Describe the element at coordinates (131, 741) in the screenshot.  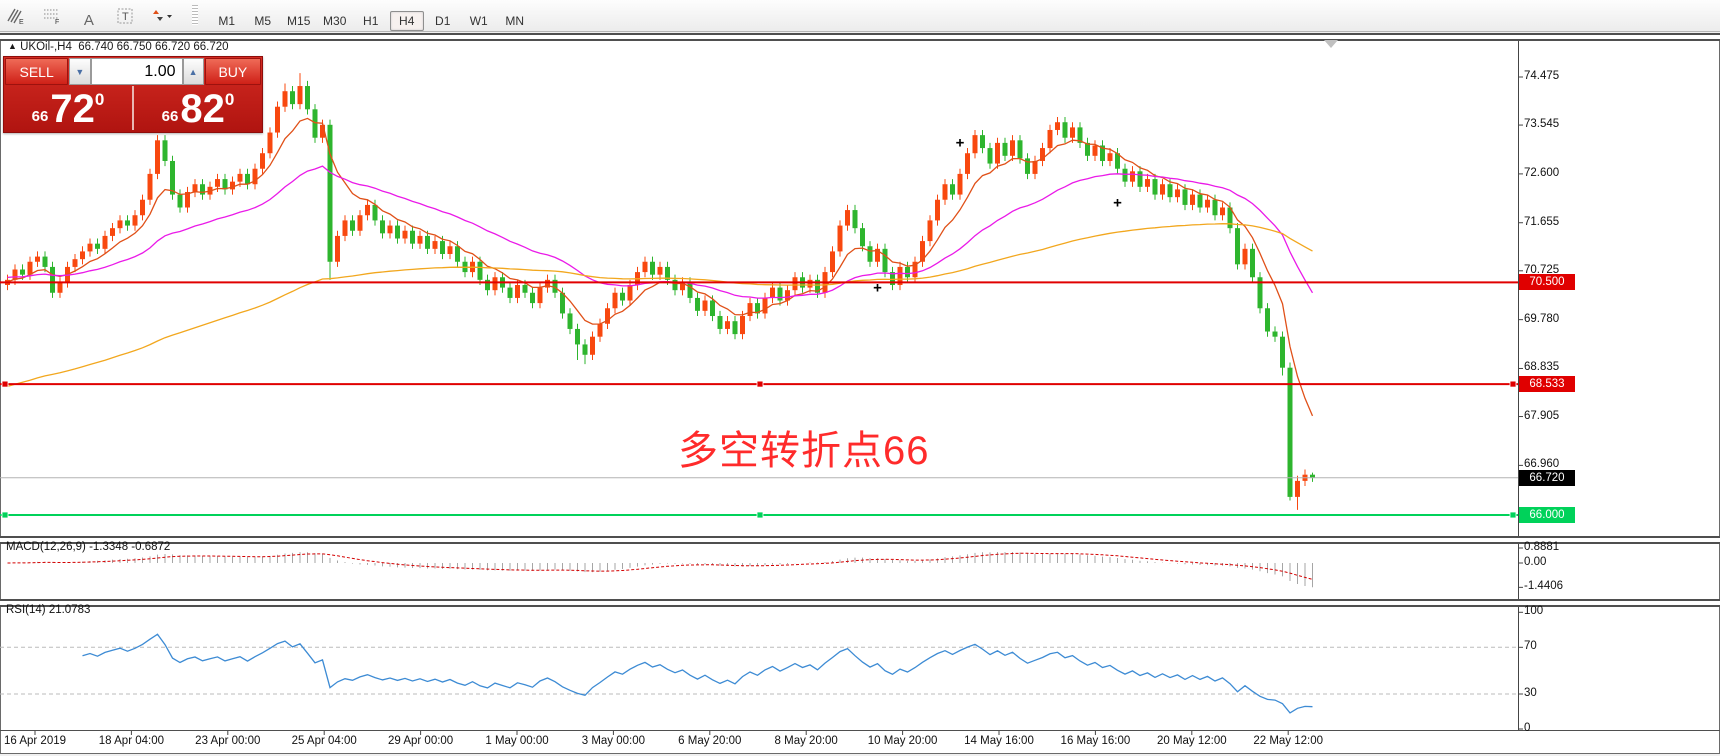
I see `time-tick-label: 18 Apr 04:00` at that location.